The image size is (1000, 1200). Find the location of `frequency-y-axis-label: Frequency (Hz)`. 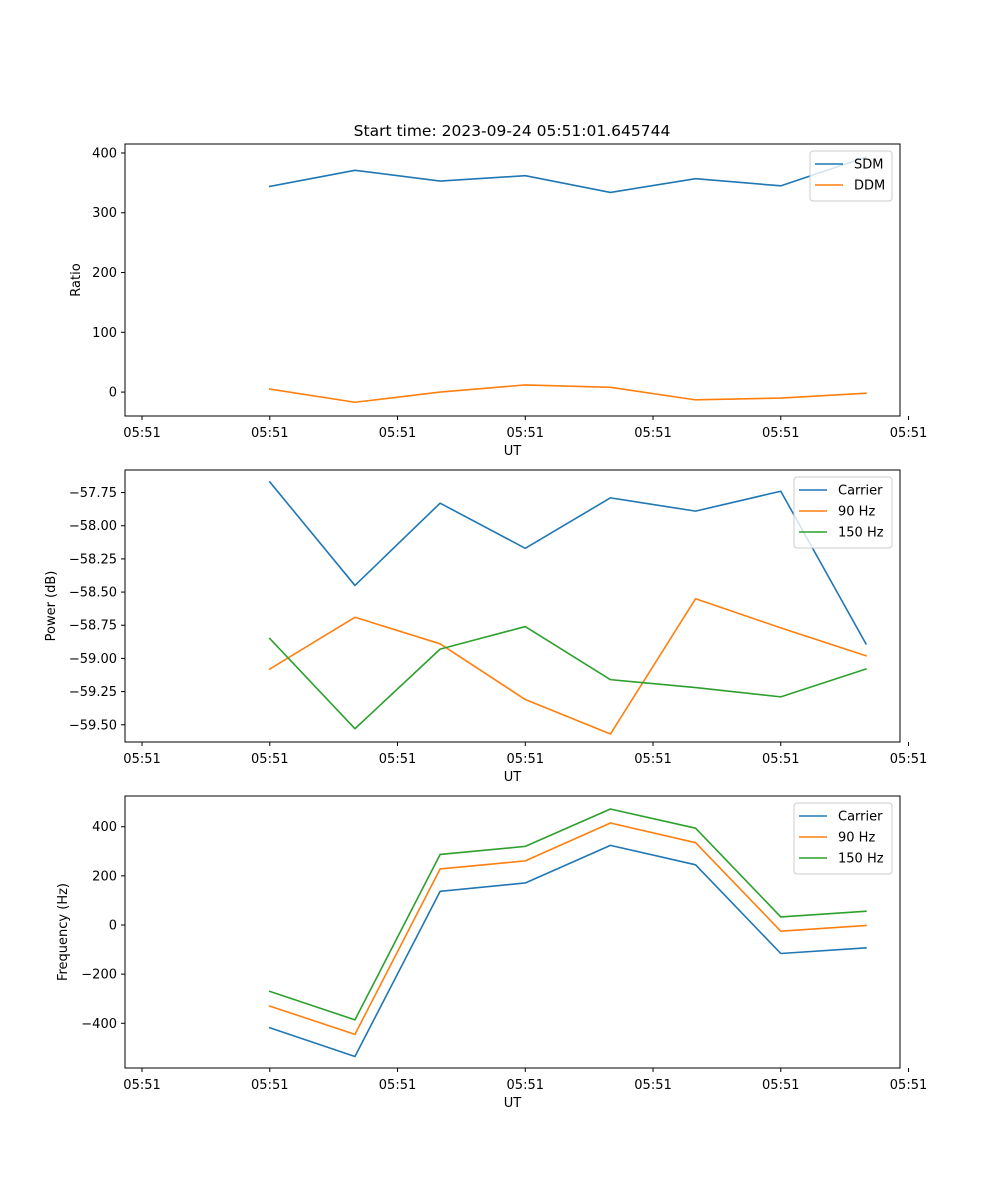

frequency-y-axis-label: Frequency (Hz) is located at coordinates (63, 932).